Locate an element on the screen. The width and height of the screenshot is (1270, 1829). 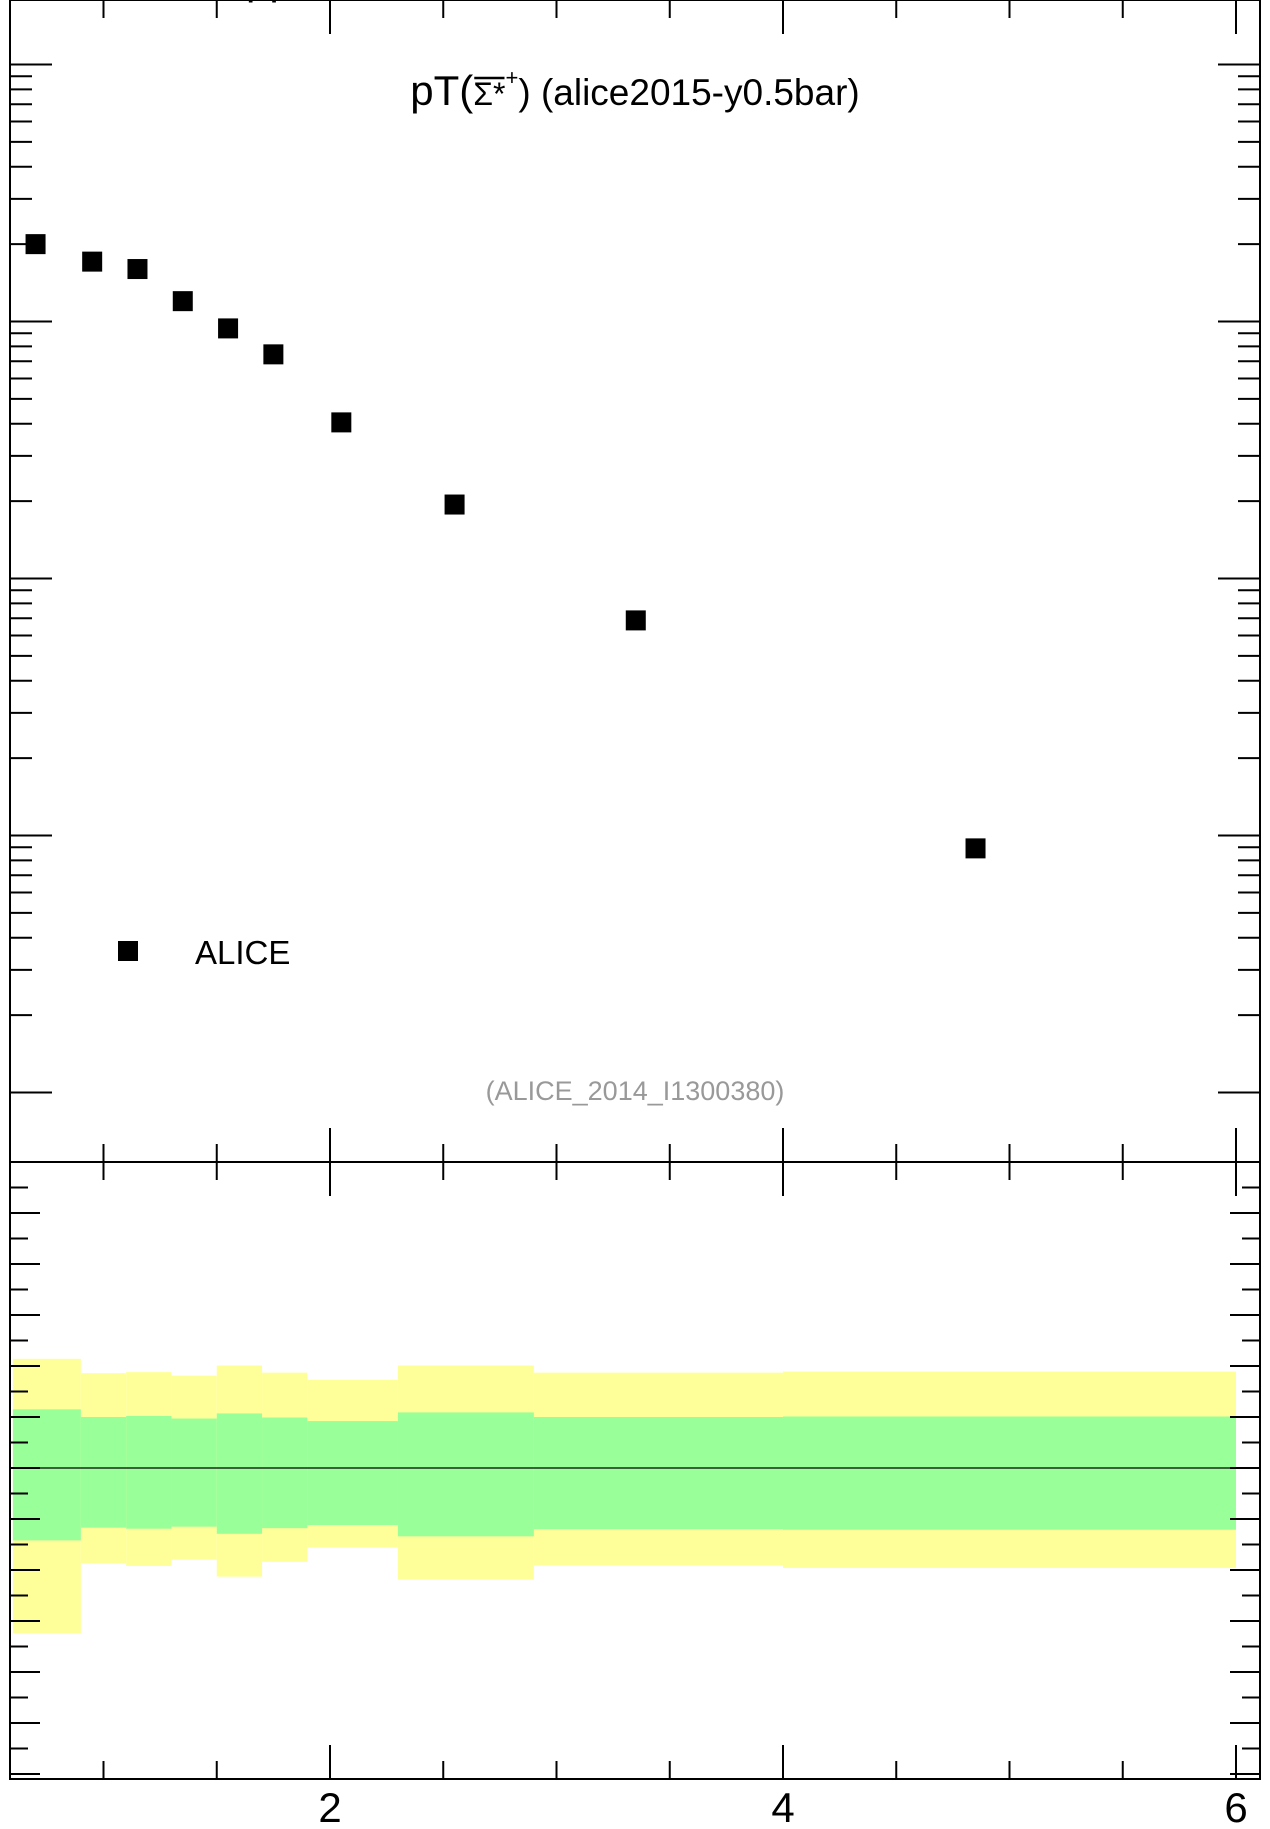
header-fragment: pp is located at coordinates (269, 1).